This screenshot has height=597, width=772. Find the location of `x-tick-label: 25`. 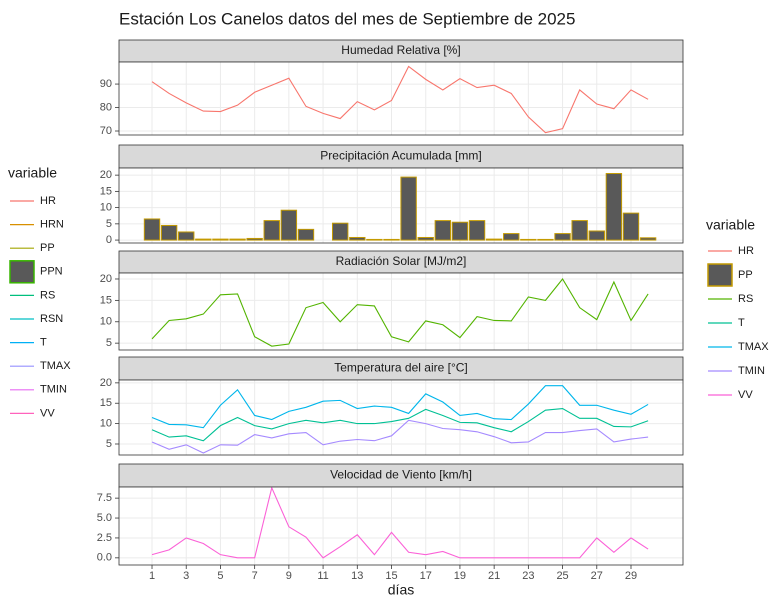

x-tick-label: 25 is located at coordinates (562, 576).